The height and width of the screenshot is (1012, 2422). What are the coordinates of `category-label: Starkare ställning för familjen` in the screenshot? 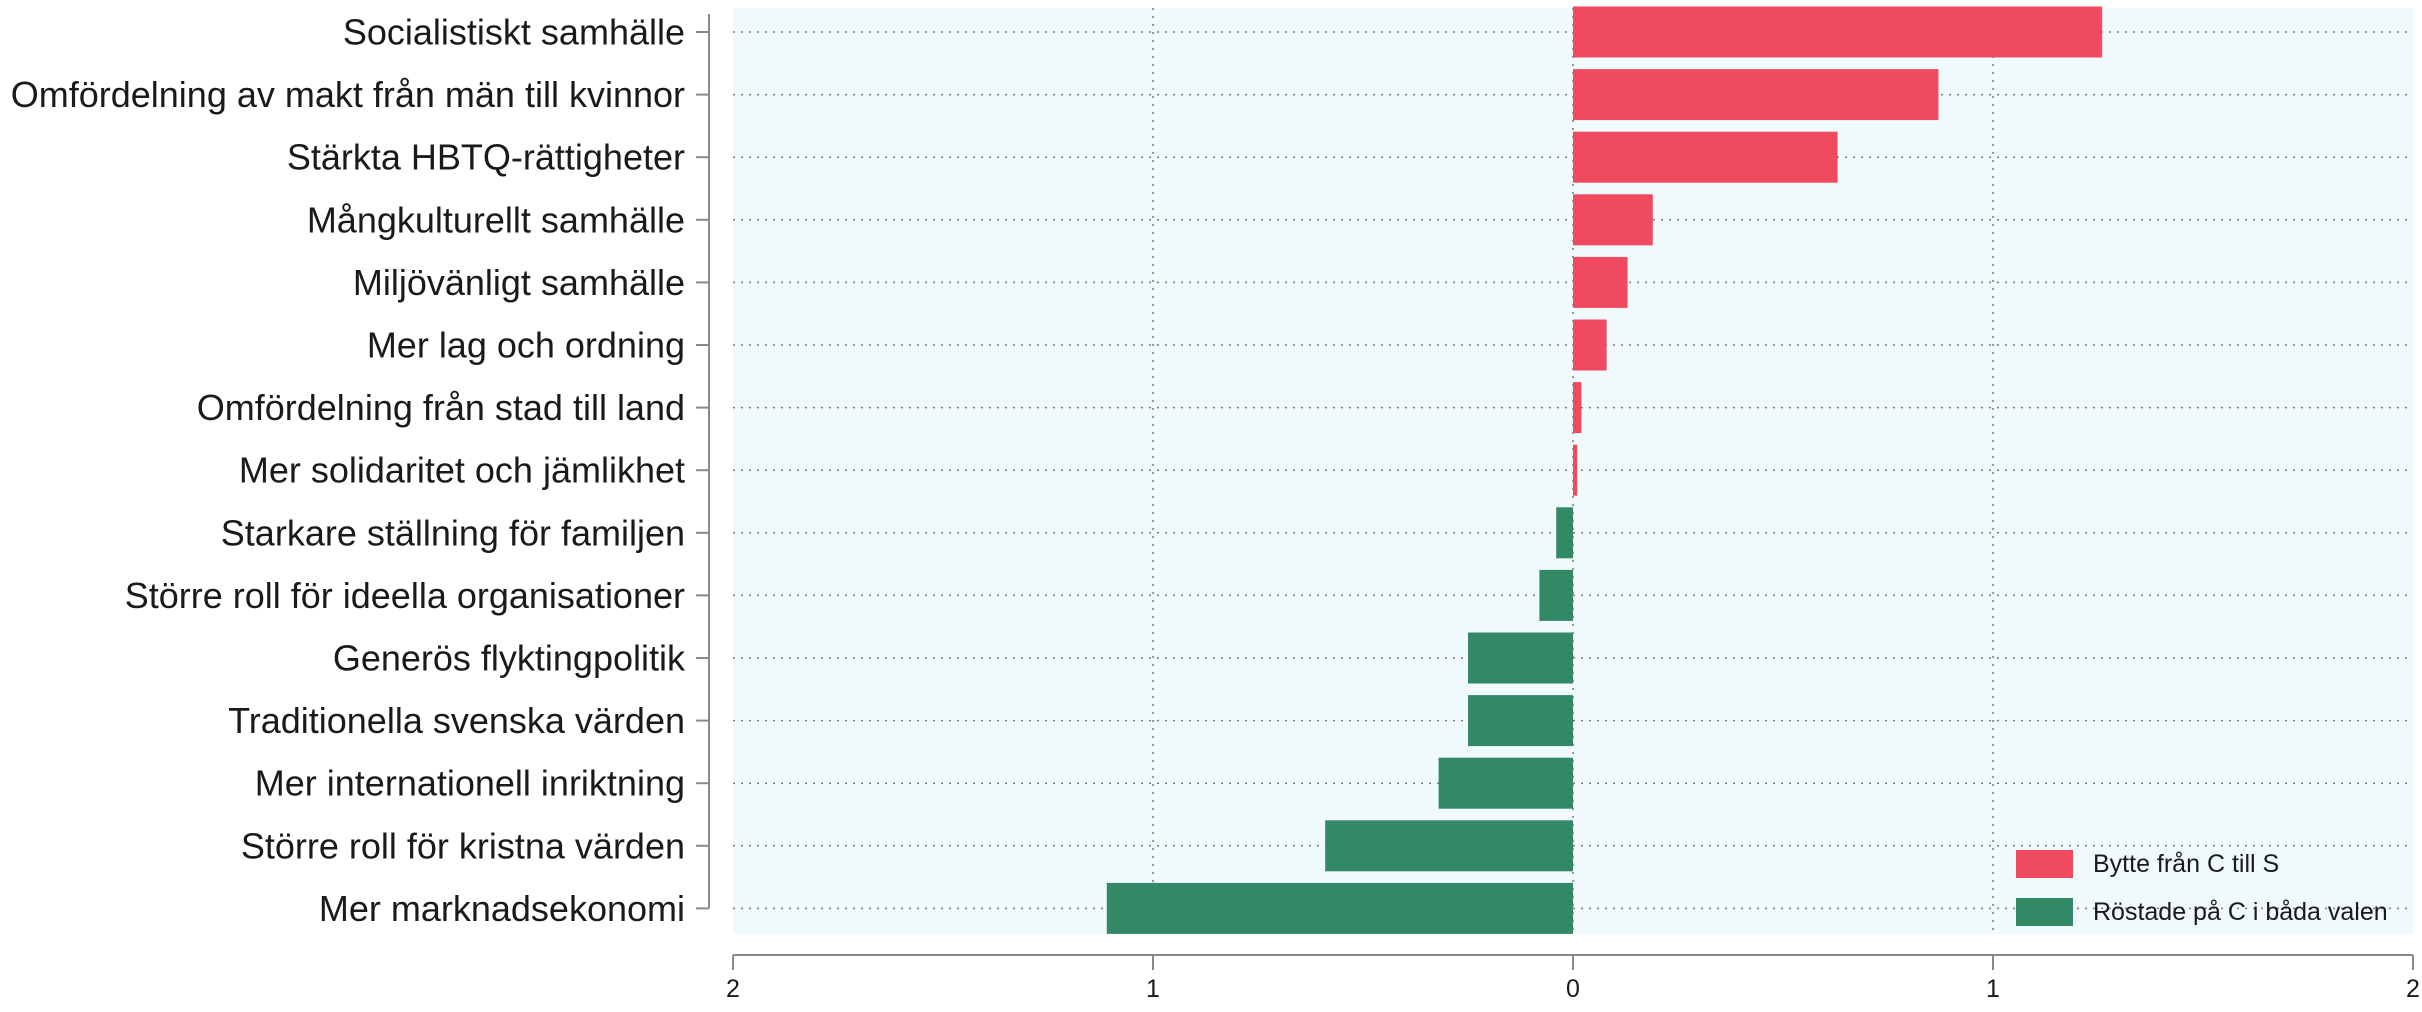 It's located at (453, 532).